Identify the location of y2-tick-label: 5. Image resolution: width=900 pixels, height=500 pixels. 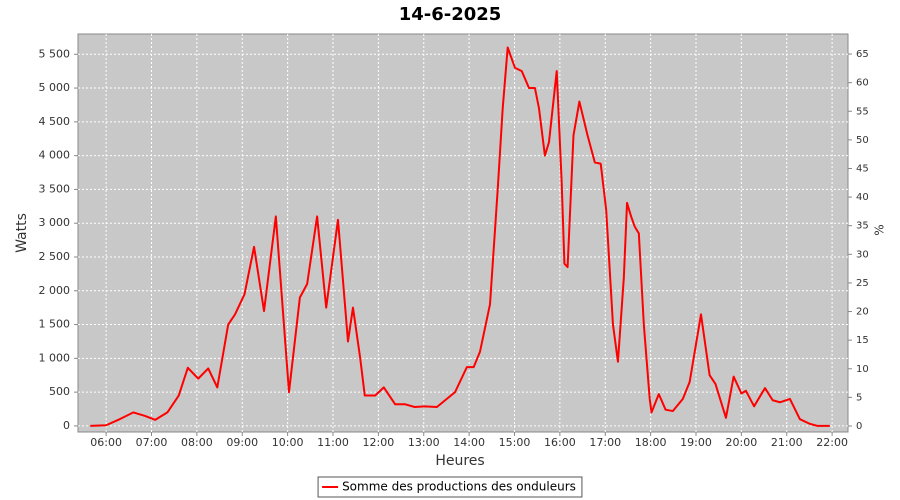
(859, 397).